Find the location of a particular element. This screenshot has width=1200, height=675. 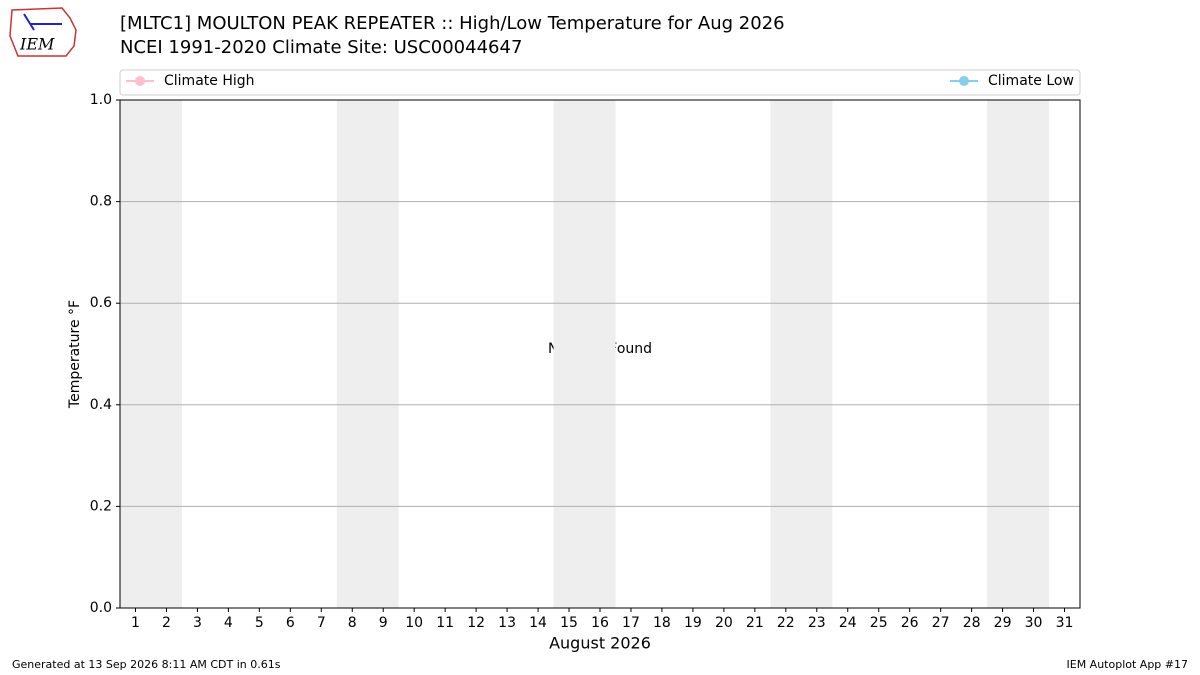

legend-box is located at coordinates (600, 82).